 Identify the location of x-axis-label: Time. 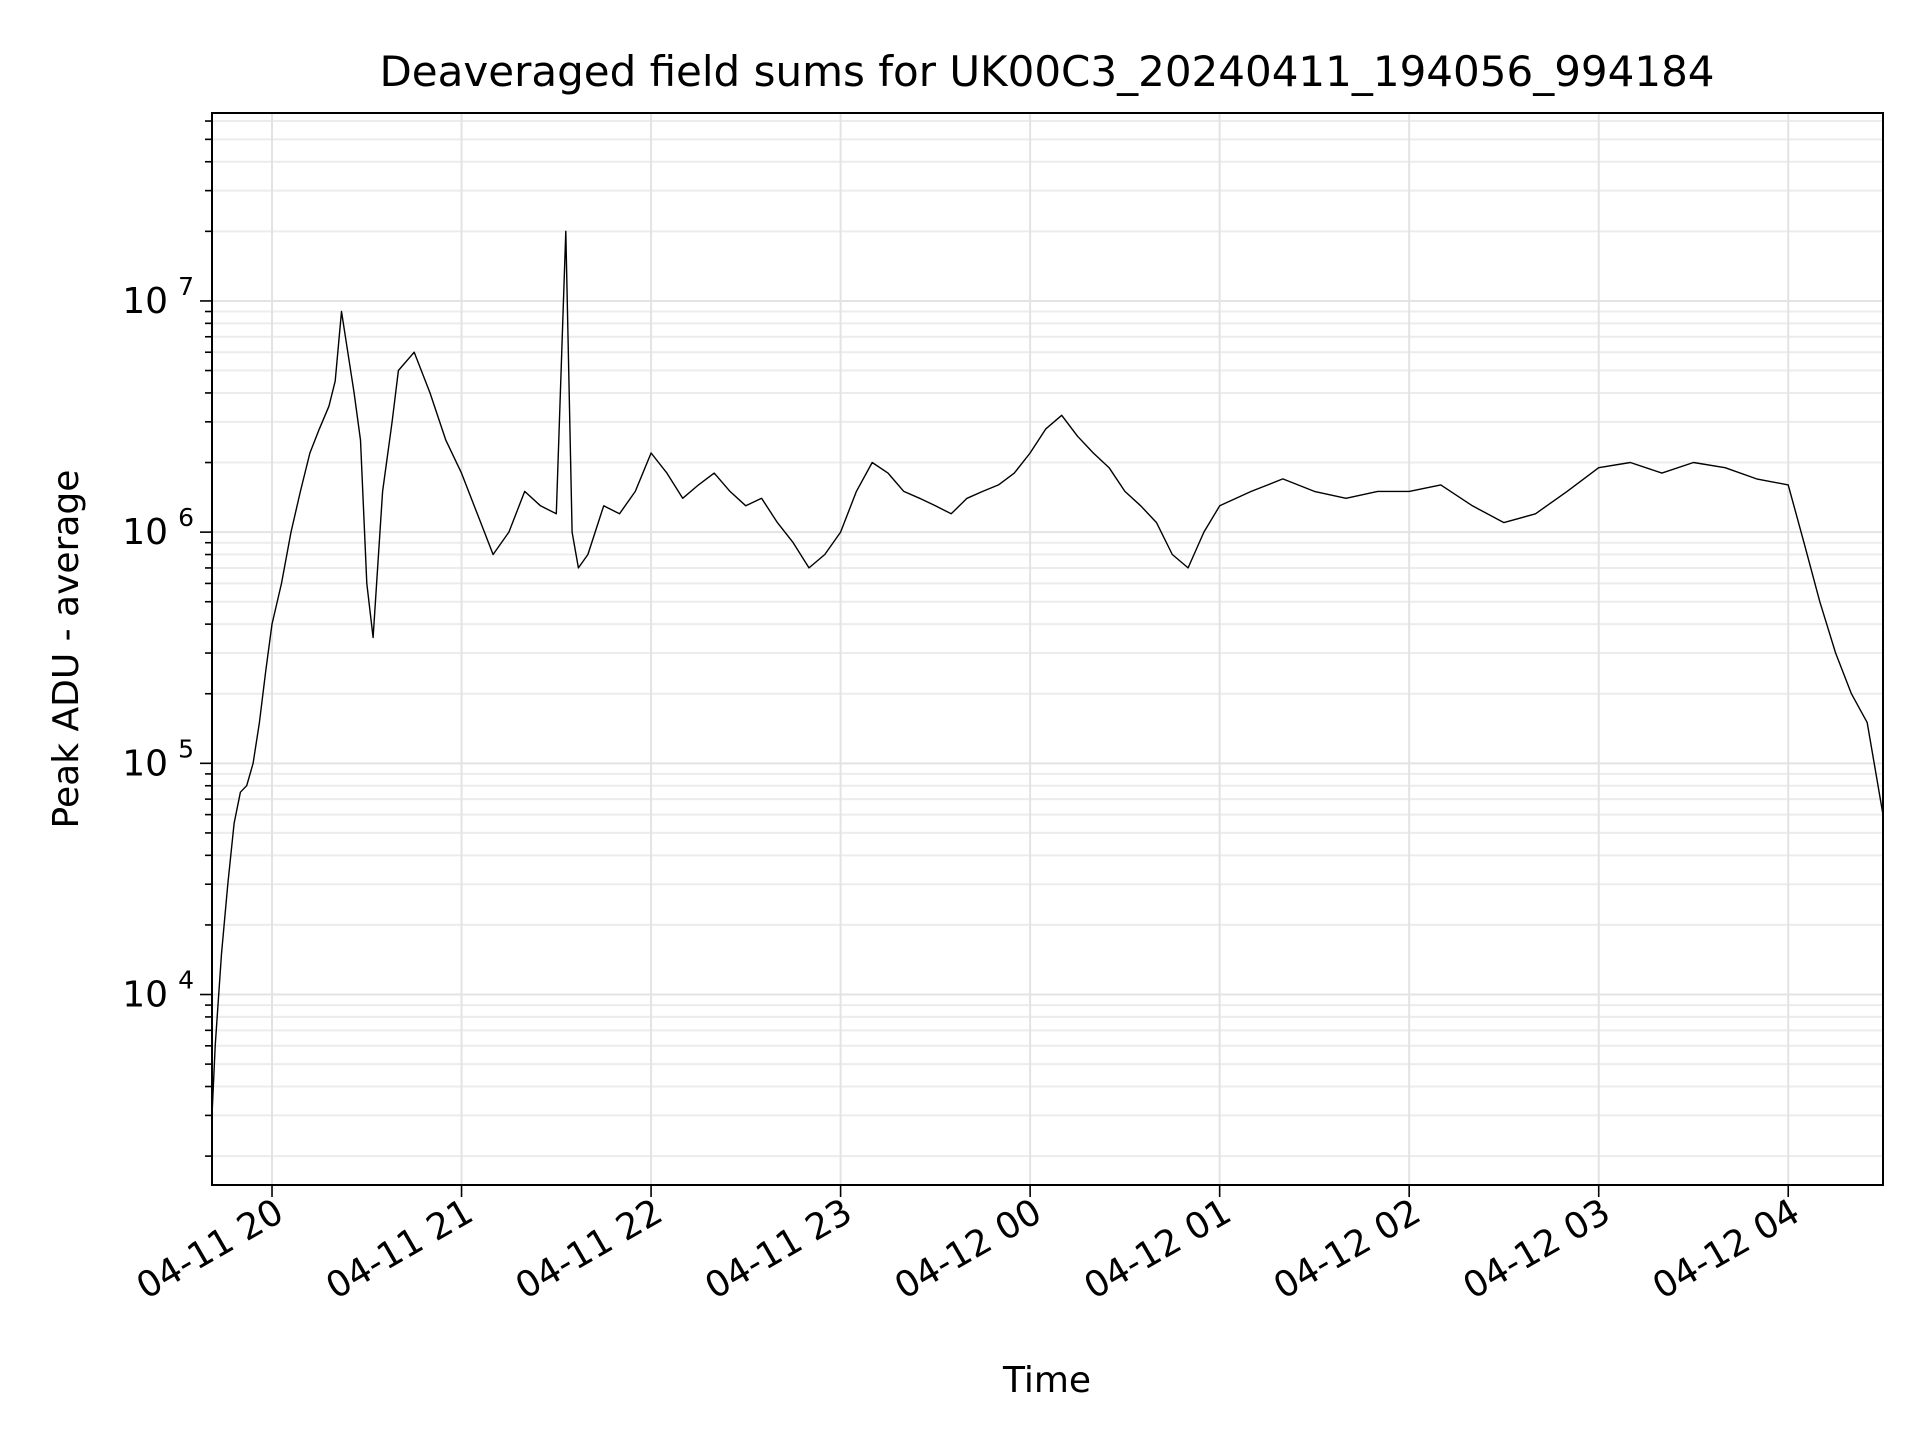
(1046, 1380).